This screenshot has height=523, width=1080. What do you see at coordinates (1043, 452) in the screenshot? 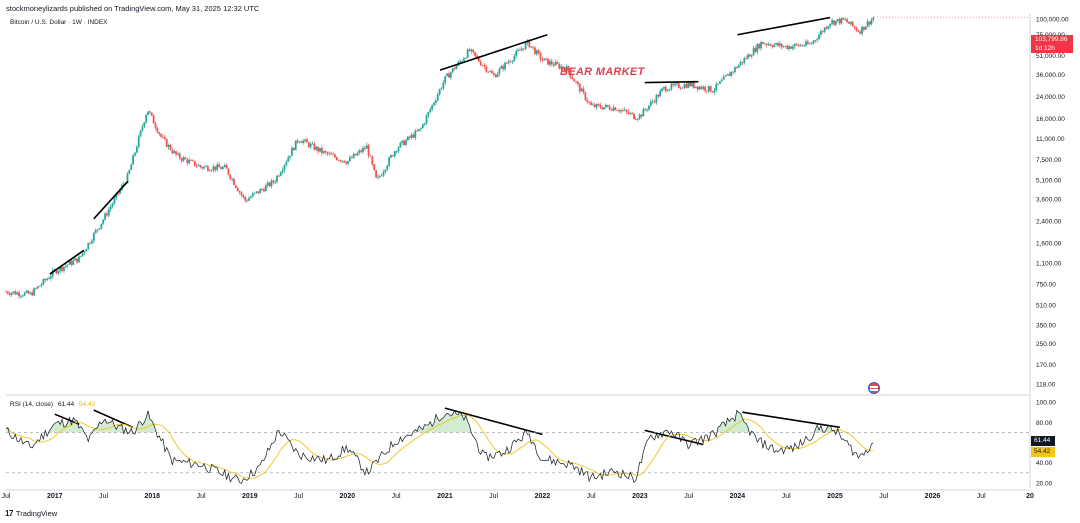
I see `rsi-ma-badge: 54.42` at bounding box center [1043, 452].